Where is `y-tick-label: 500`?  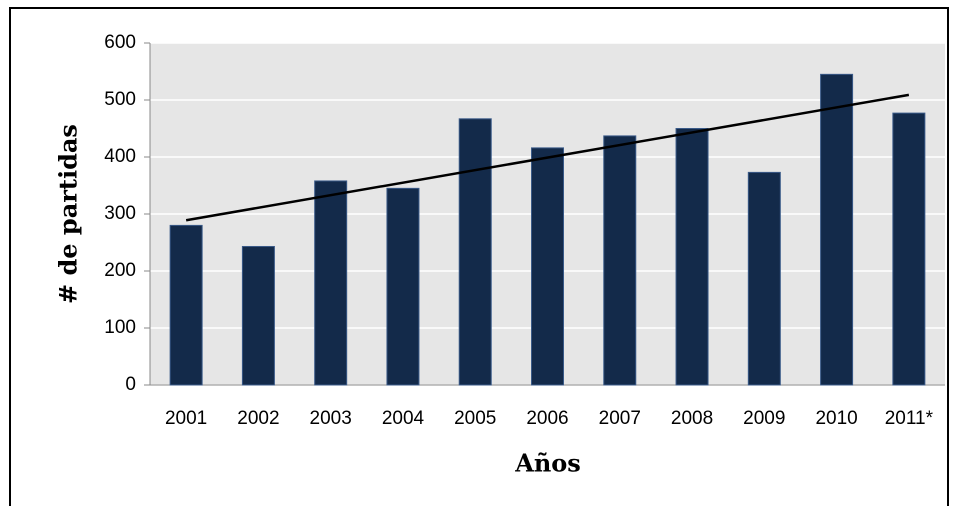 y-tick-label: 500 is located at coordinates (120, 99).